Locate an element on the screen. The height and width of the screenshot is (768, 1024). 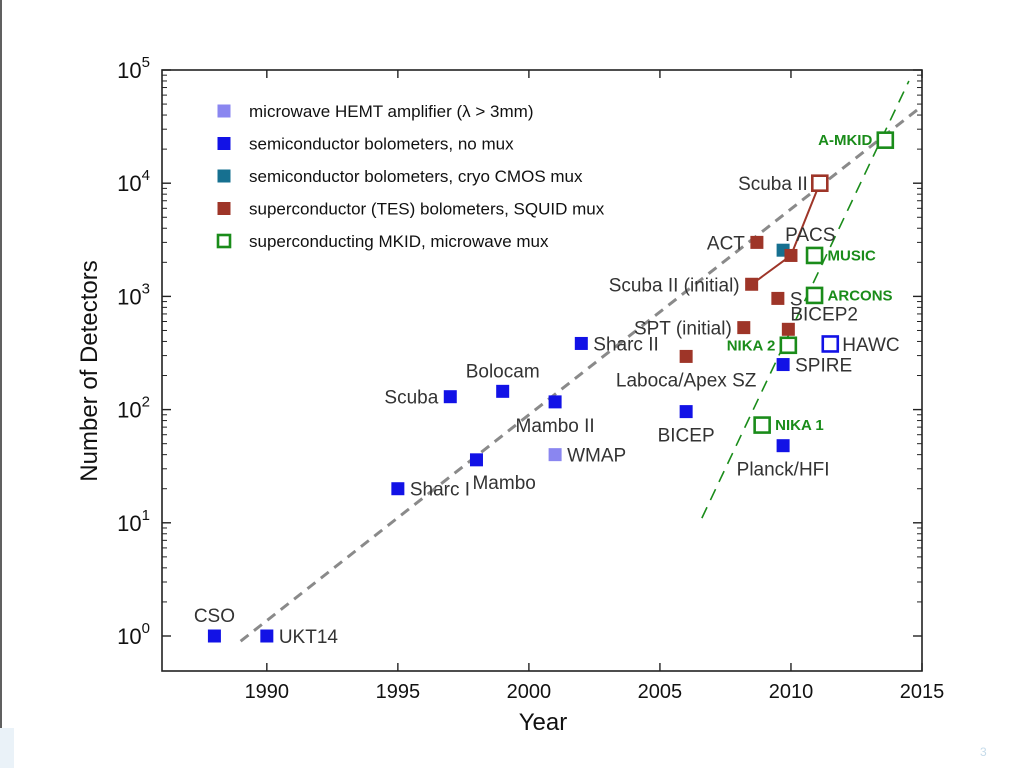
point-label-cso: CSO is located at coordinates (214, 616).